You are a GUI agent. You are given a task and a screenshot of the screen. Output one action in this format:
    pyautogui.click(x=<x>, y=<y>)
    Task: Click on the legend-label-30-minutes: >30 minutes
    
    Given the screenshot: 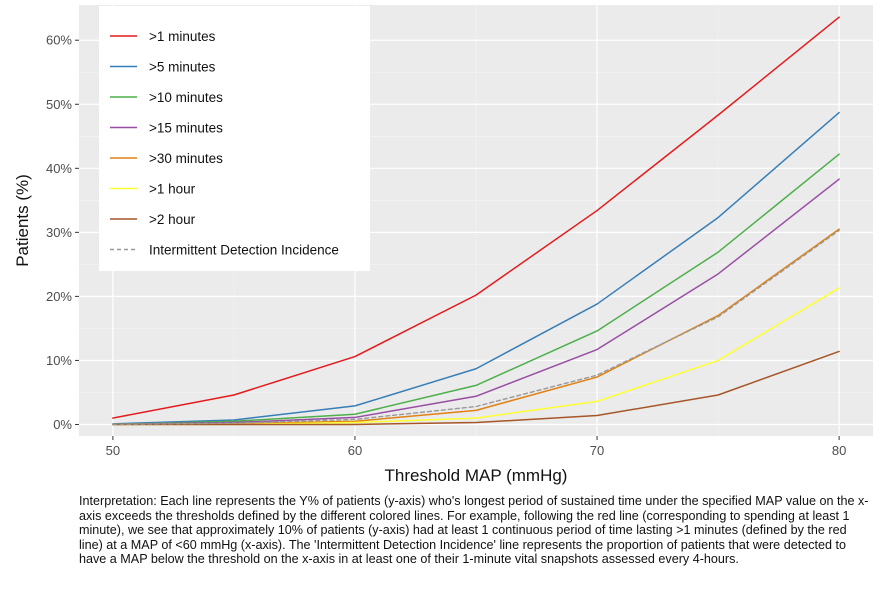 What is the action you would take?
    pyautogui.click(x=186, y=158)
    